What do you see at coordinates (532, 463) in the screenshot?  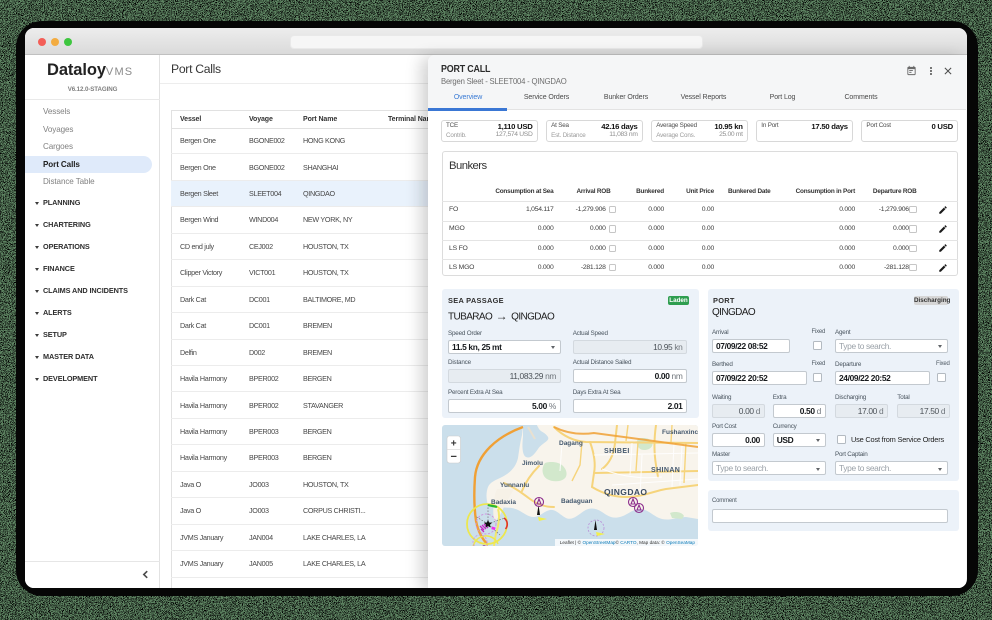 I see `svg-text: Jimolu` at bounding box center [532, 463].